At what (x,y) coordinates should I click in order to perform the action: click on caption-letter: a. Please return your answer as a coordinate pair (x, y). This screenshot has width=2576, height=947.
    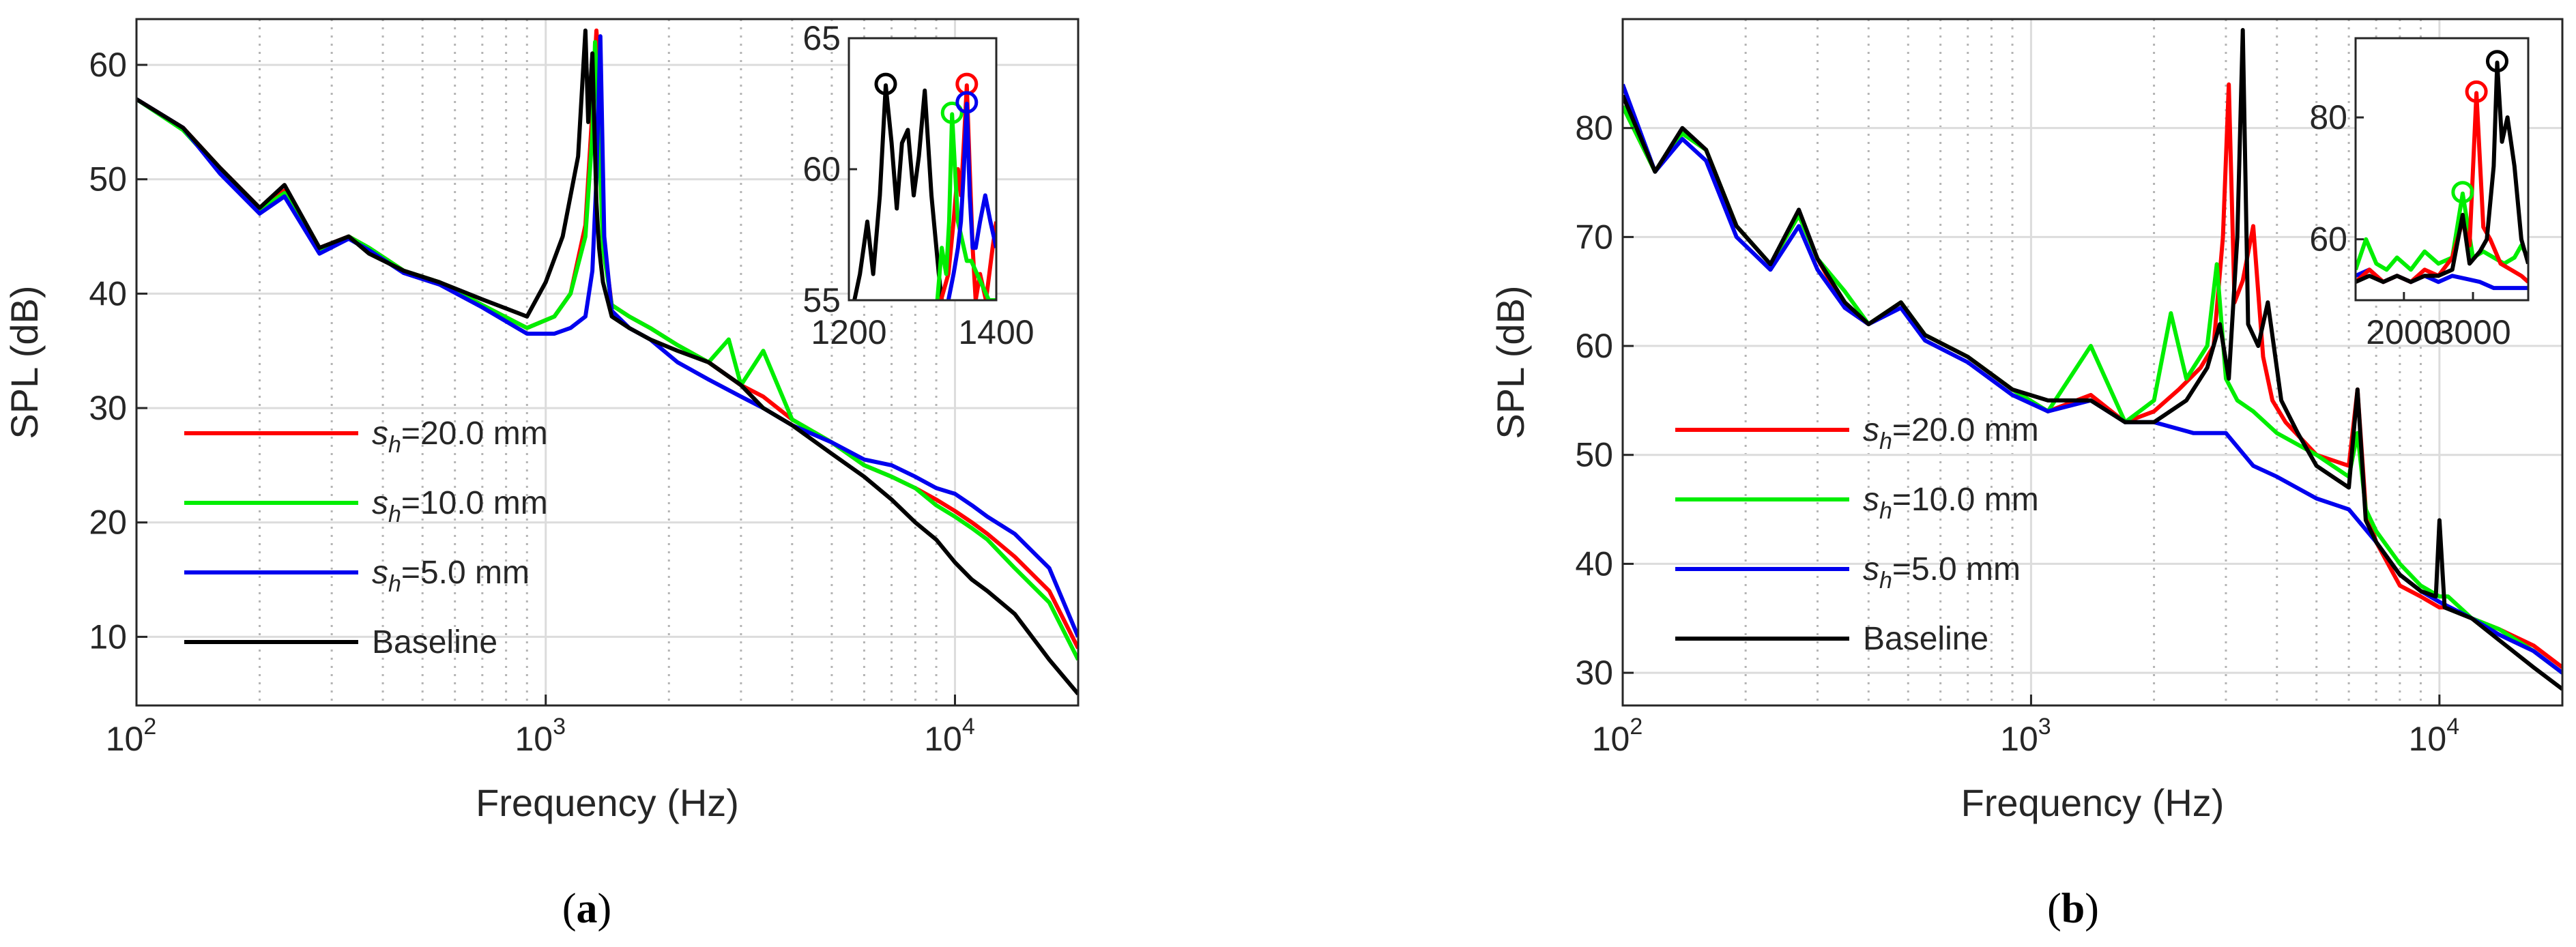
    Looking at the image, I should click on (587, 909).